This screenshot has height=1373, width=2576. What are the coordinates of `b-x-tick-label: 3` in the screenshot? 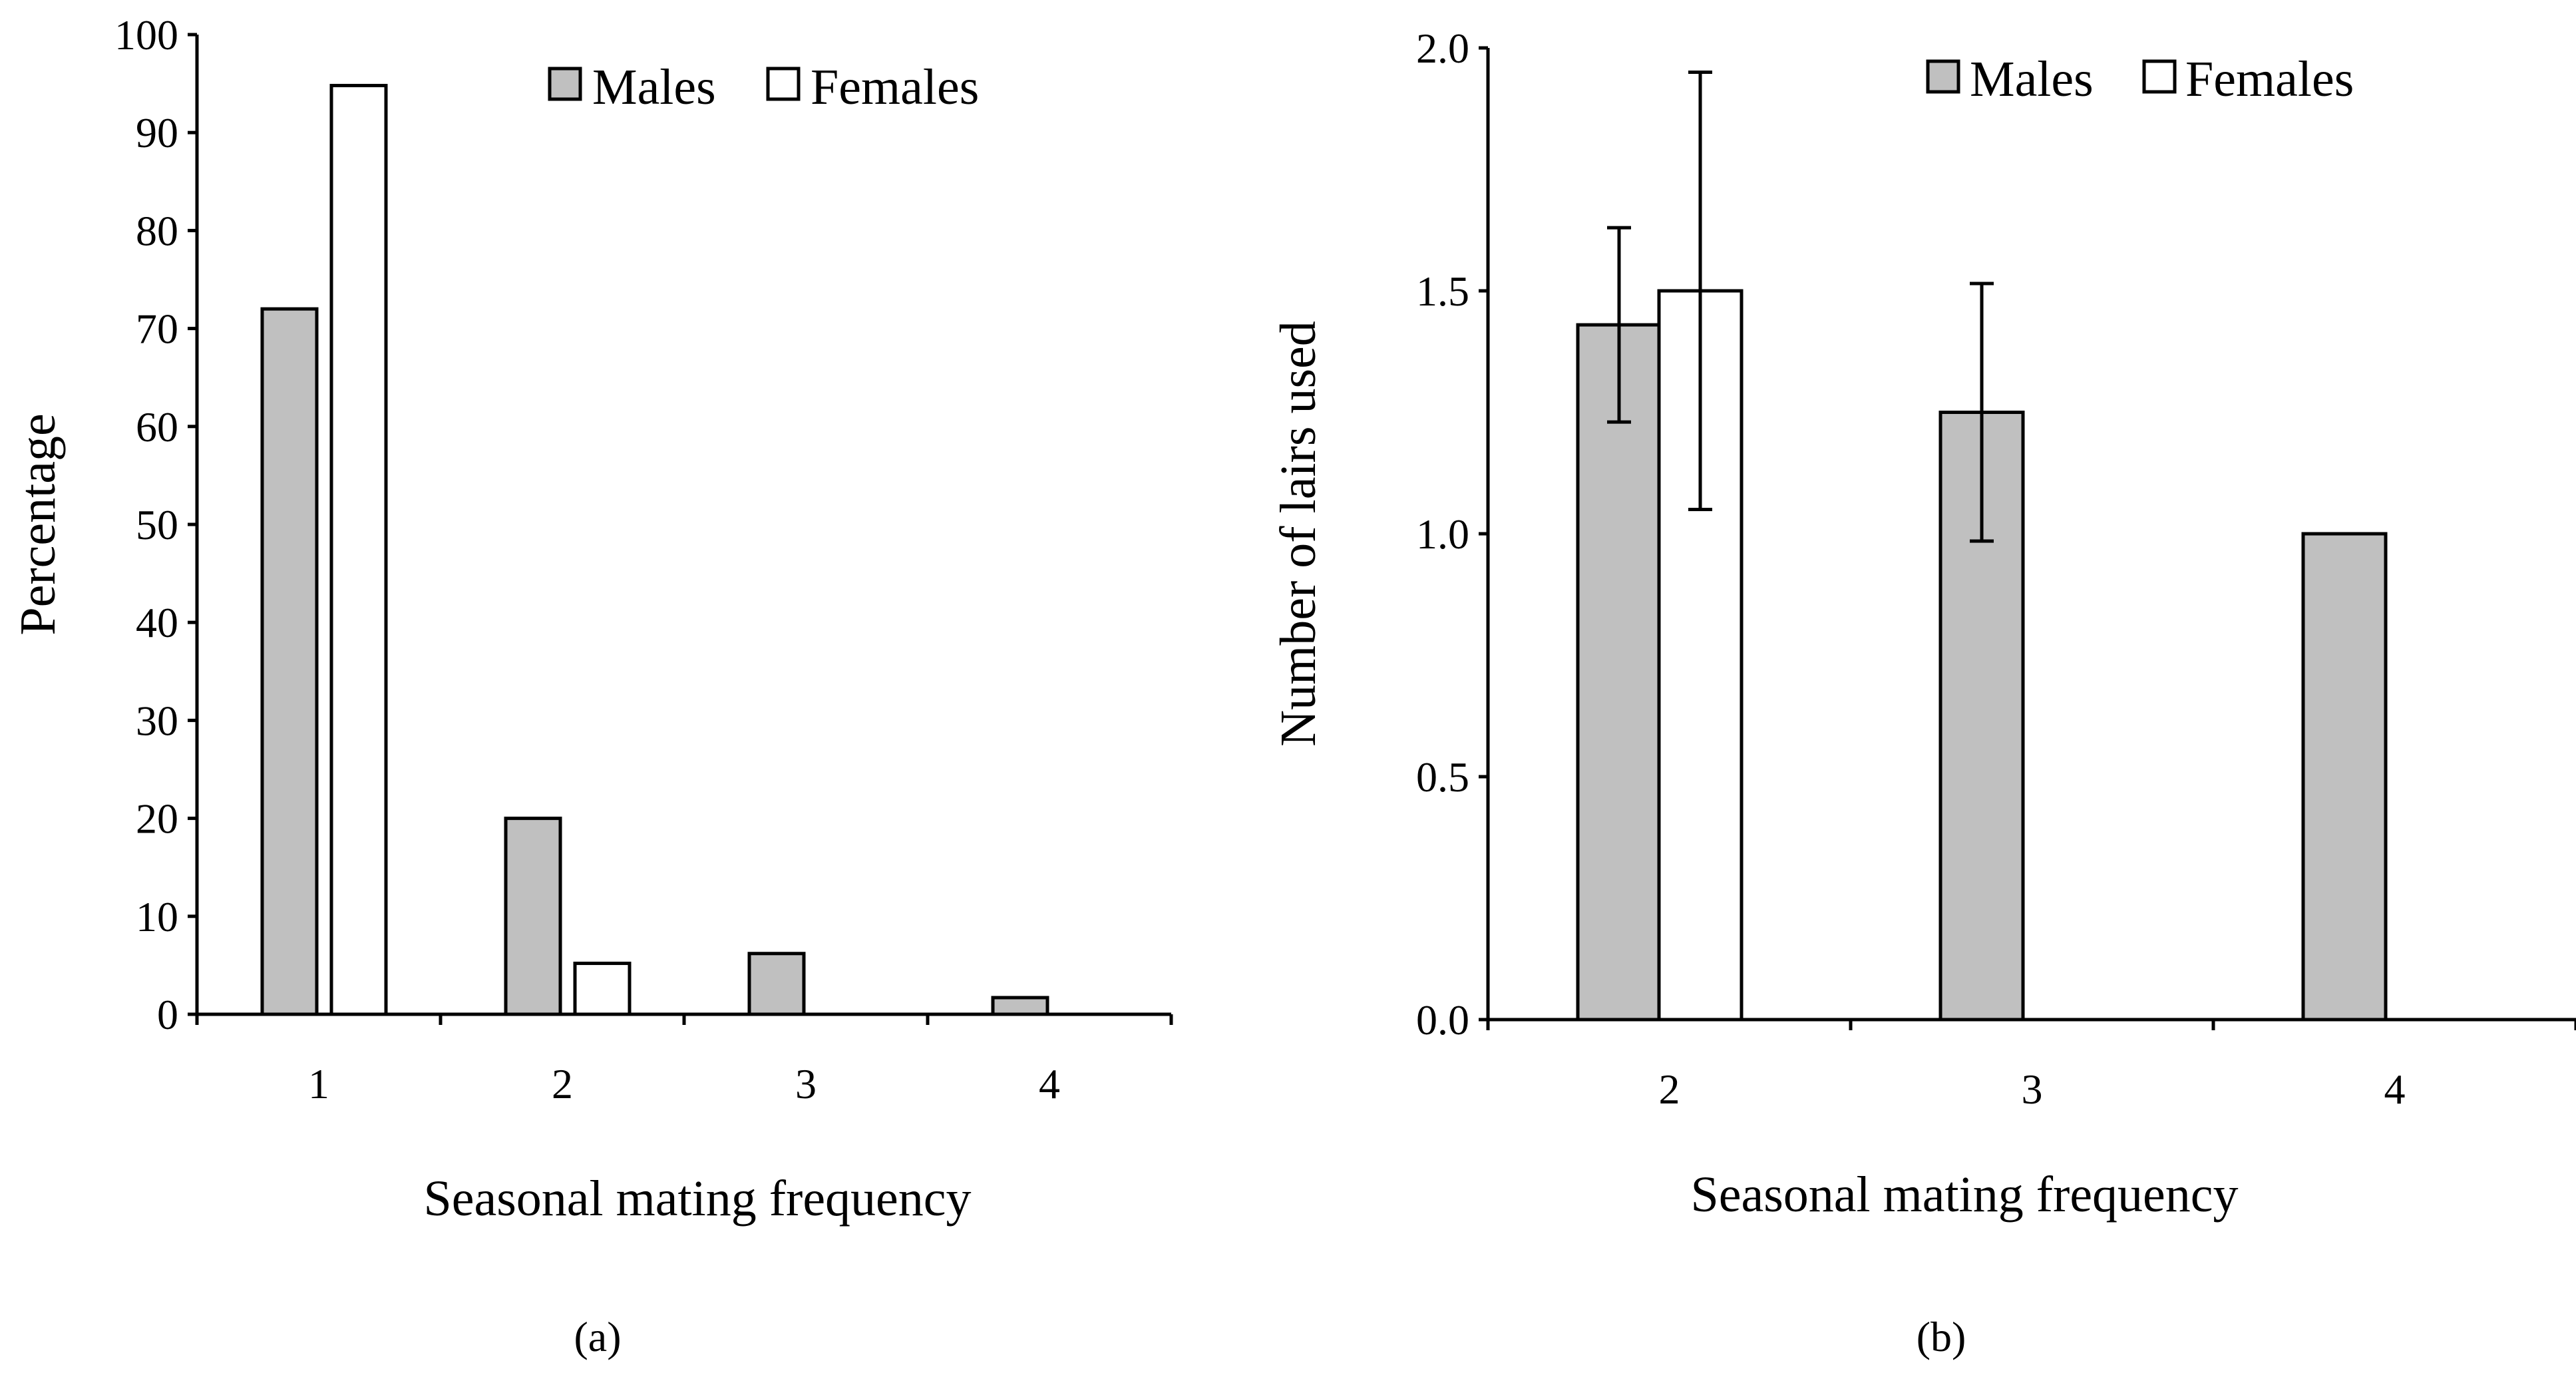 It's located at (2032, 1089).